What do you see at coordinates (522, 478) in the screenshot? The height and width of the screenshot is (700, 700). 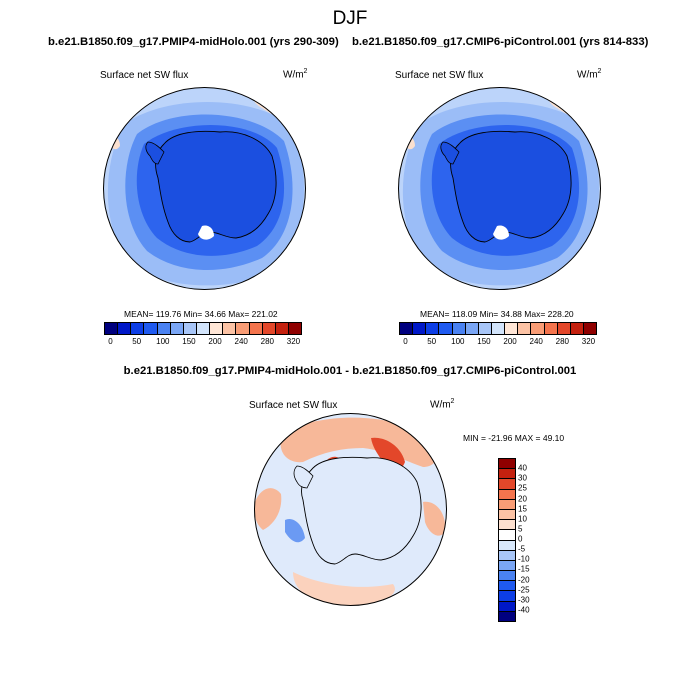 I see `colorbar-tick-label: 30` at bounding box center [522, 478].